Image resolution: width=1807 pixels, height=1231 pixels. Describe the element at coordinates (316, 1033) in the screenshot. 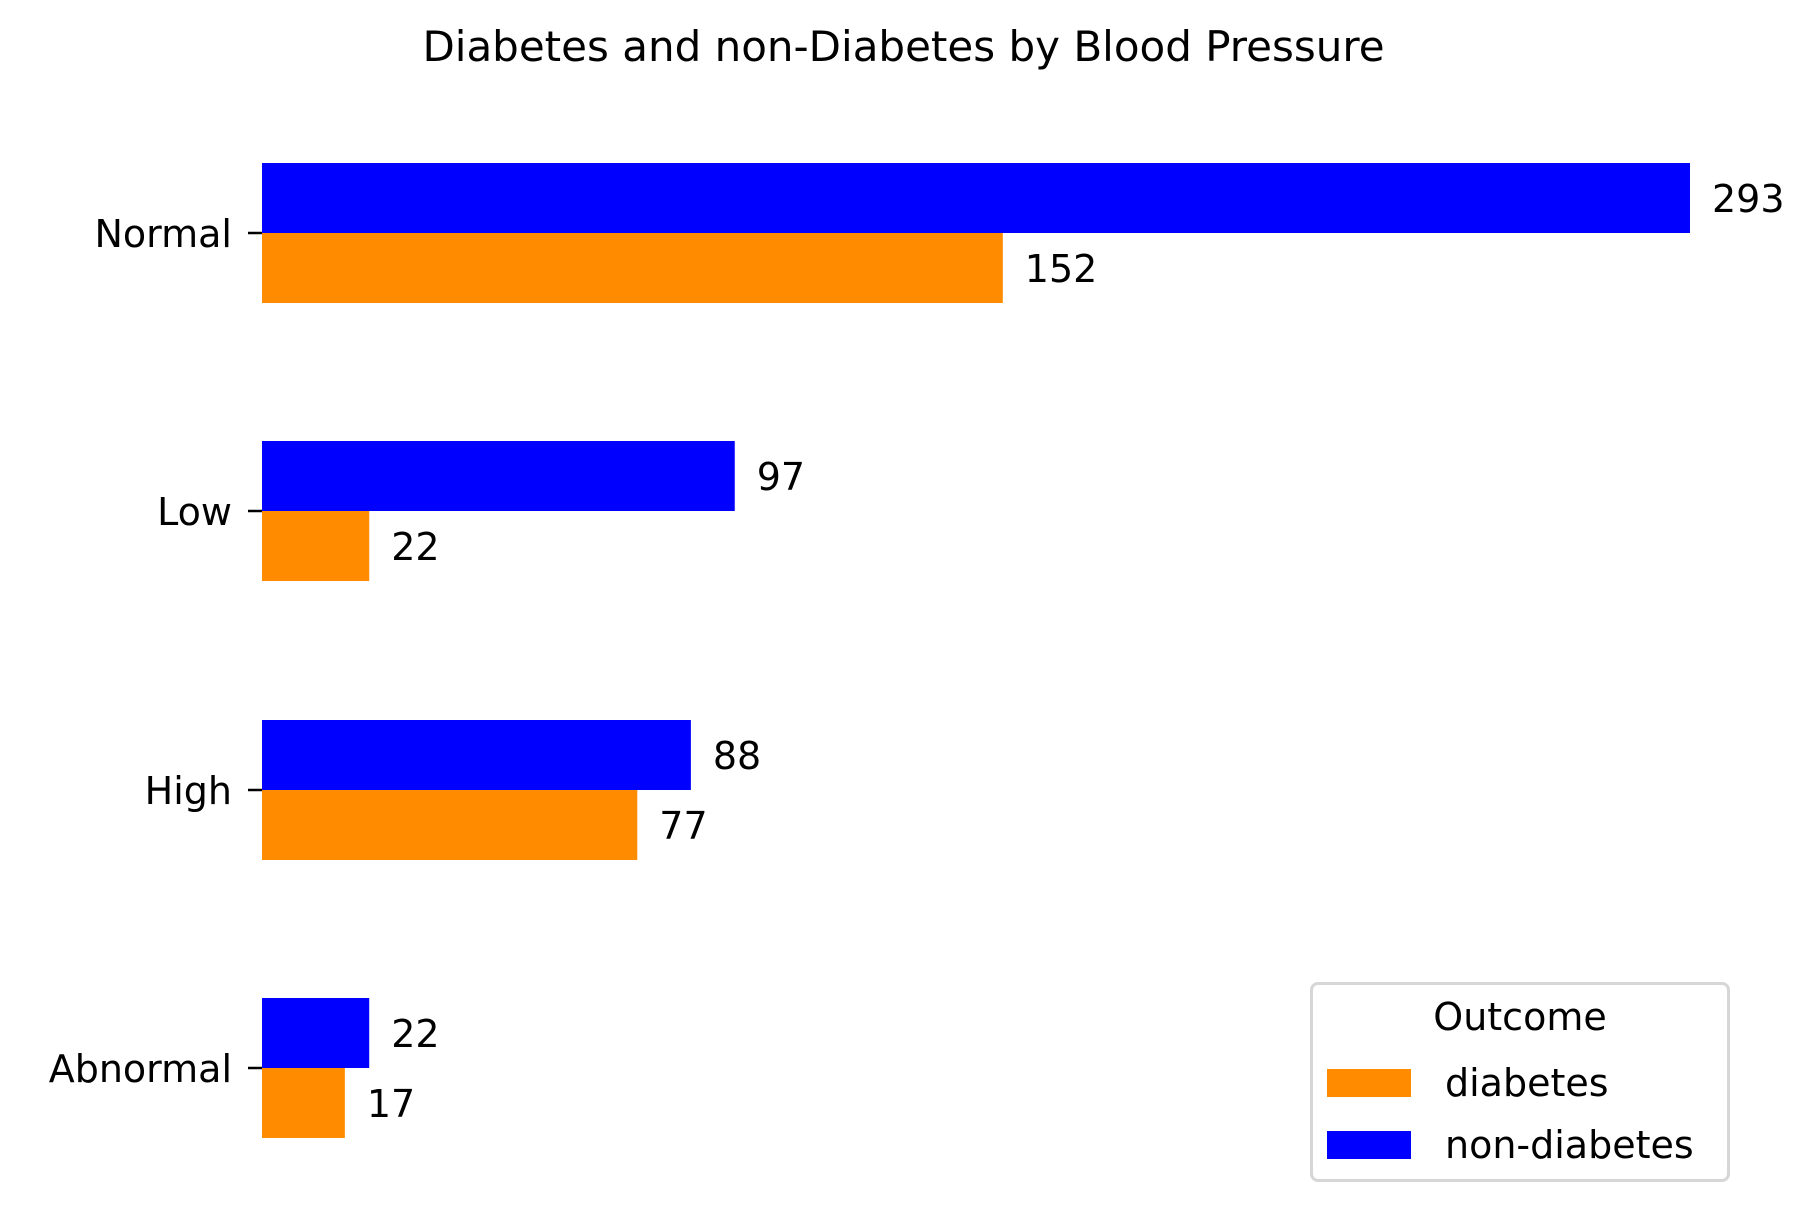

I see `bar-non-diabetes-abnormal` at that location.